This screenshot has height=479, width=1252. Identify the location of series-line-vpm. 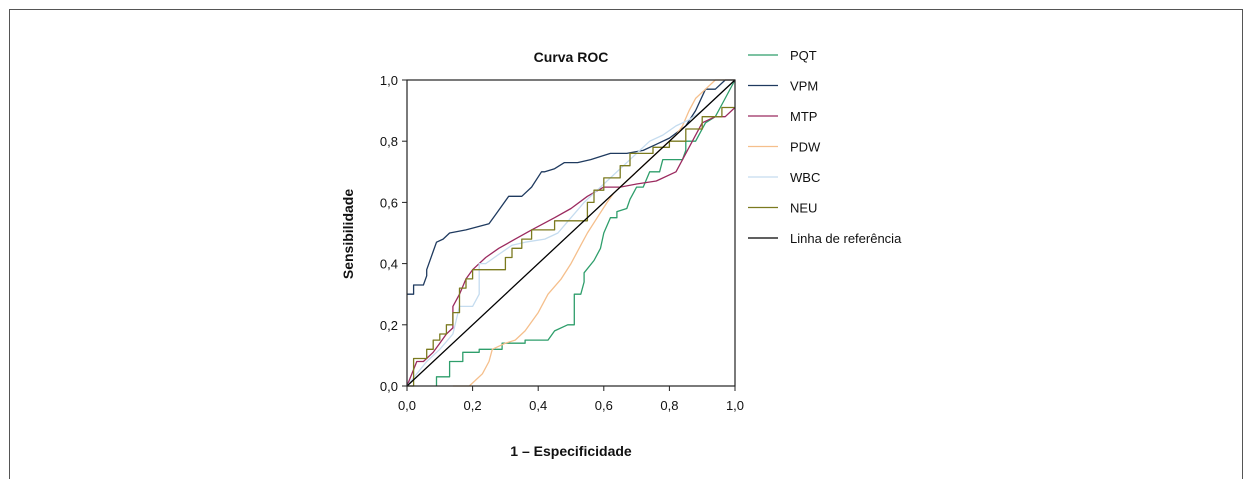
(571, 187).